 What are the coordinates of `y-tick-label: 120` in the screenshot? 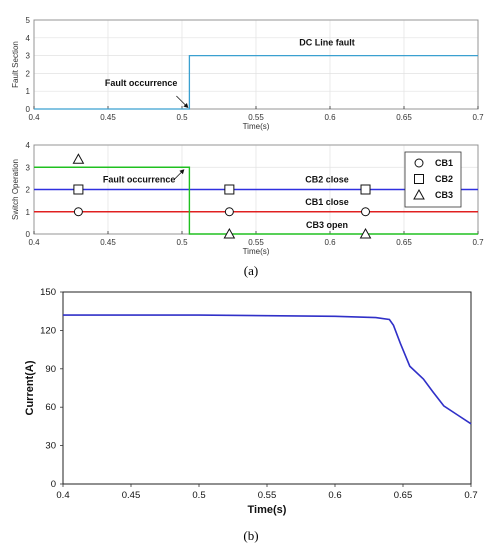 It's located at (48, 330).